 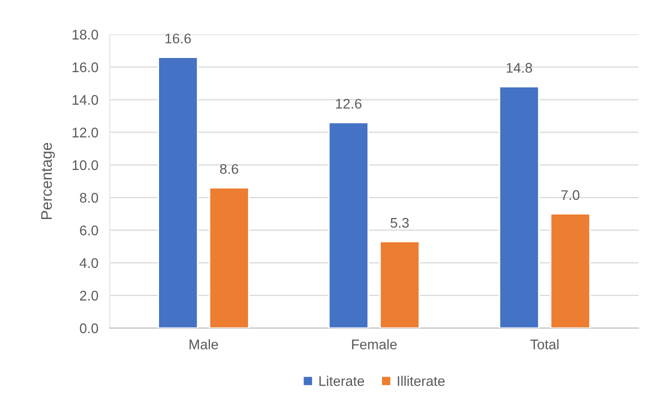 What do you see at coordinates (204, 344) in the screenshot?
I see `x-tick-label: Male` at bounding box center [204, 344].